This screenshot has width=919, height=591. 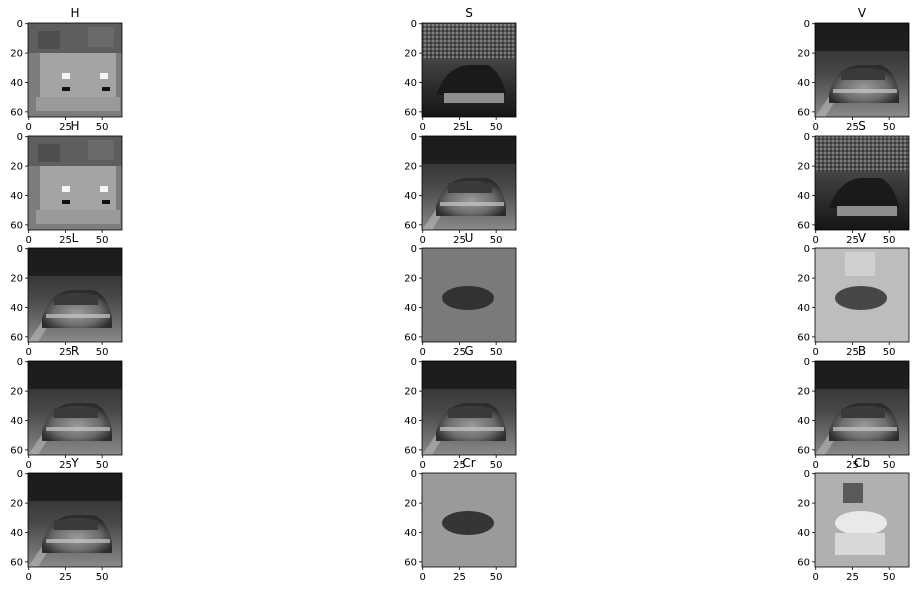 I want to click on panel-title: B, so click(x=862, y=351).